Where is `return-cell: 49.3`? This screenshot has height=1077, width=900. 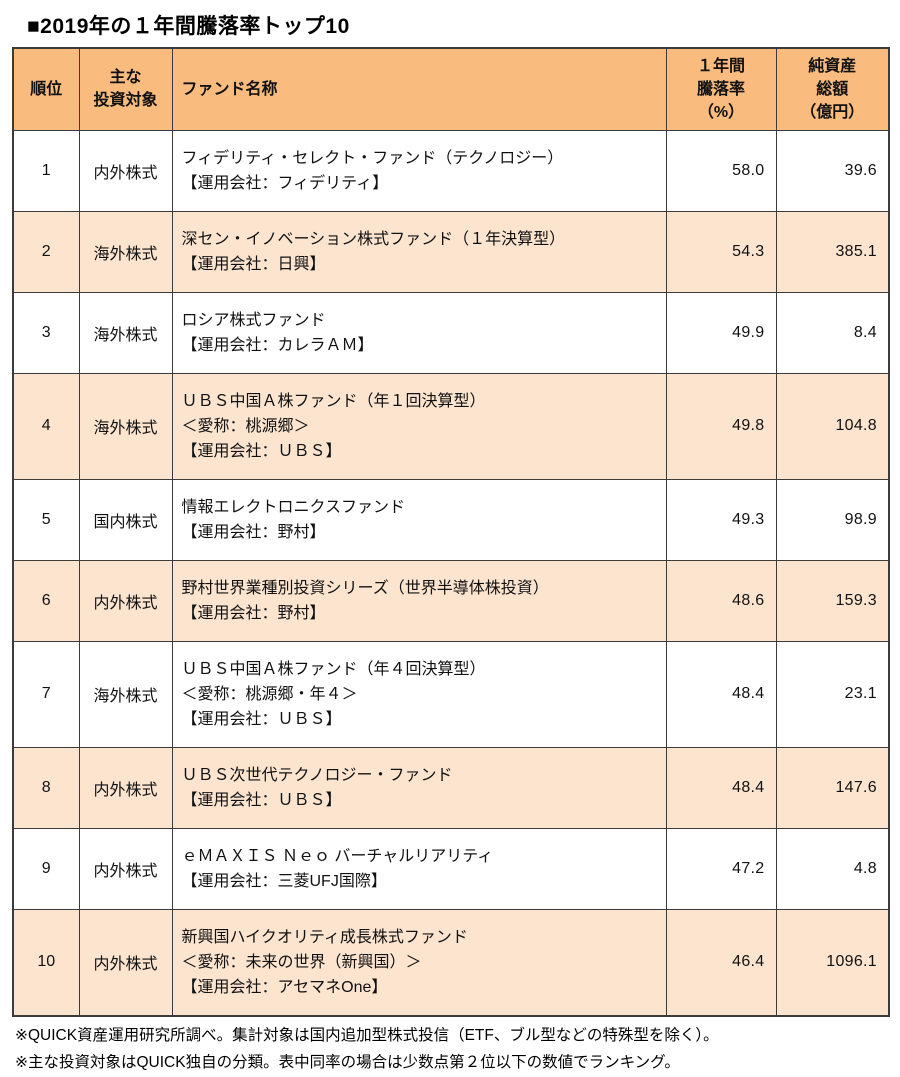 return-cell: 49.3 is located at coordinates (721, 519).